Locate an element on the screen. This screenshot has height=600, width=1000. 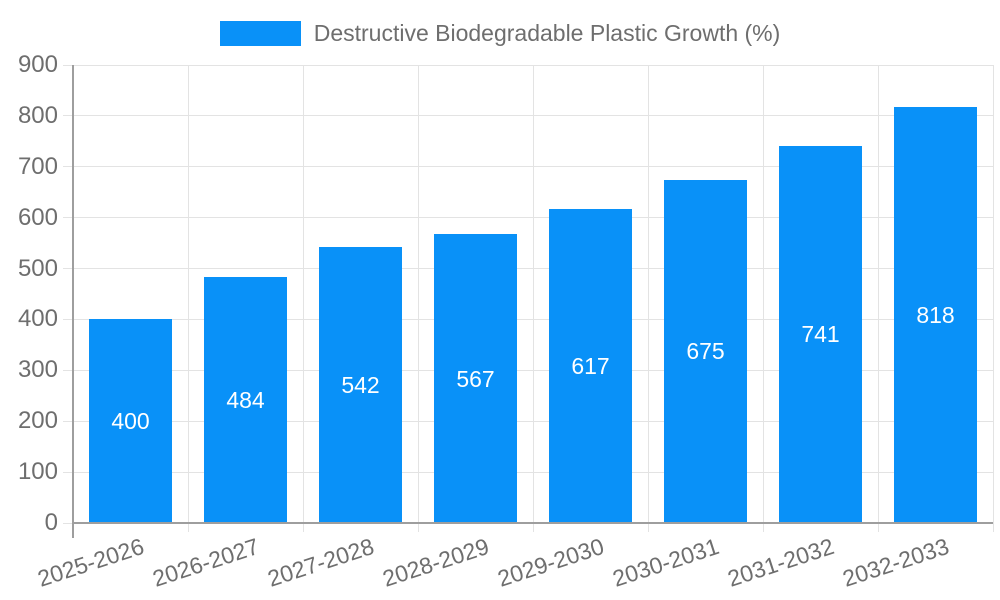
bar-value-label: 617 is located at coordinates (590, 366).